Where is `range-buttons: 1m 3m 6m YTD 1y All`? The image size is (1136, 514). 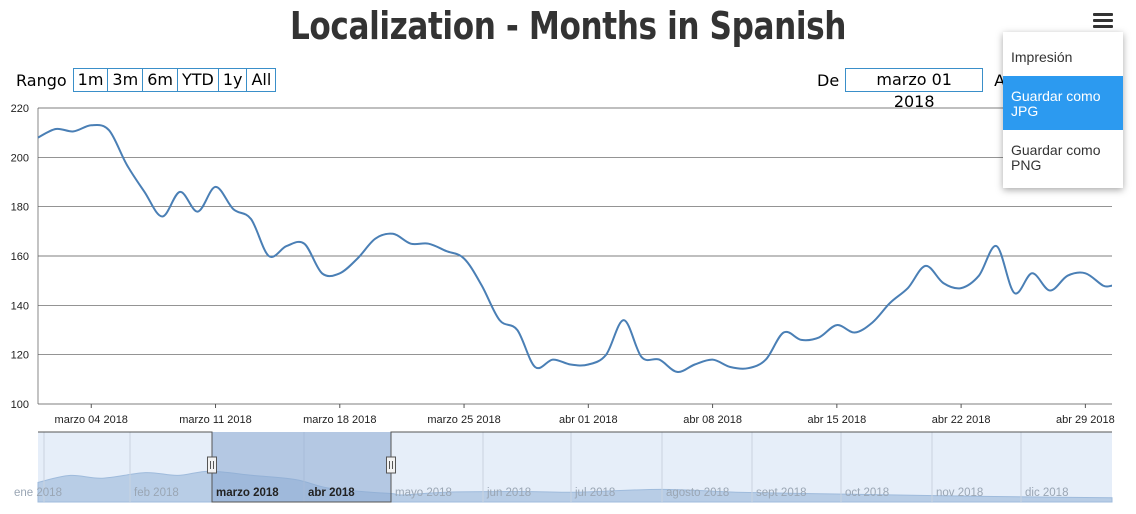
range-buttons: 1m 3m 6m YTD 1y All is located at coordinates (174, 80).